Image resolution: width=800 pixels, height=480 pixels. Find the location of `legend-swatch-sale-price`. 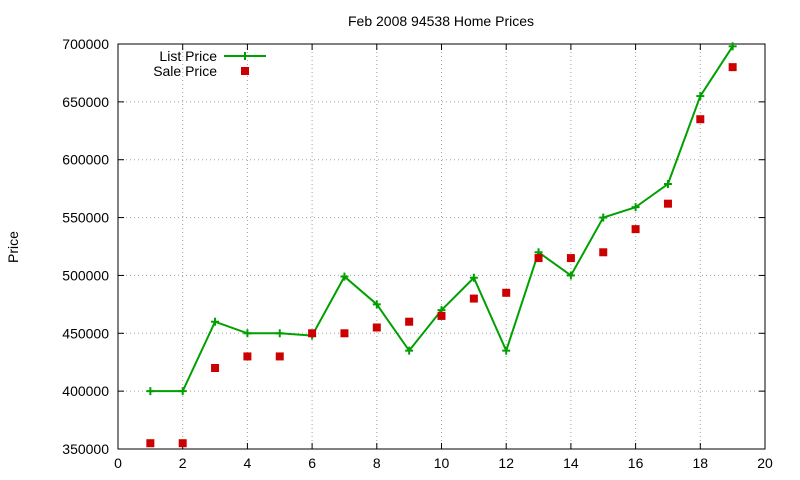

legend-swatch-sale-price is located at coordinates (245, 71).